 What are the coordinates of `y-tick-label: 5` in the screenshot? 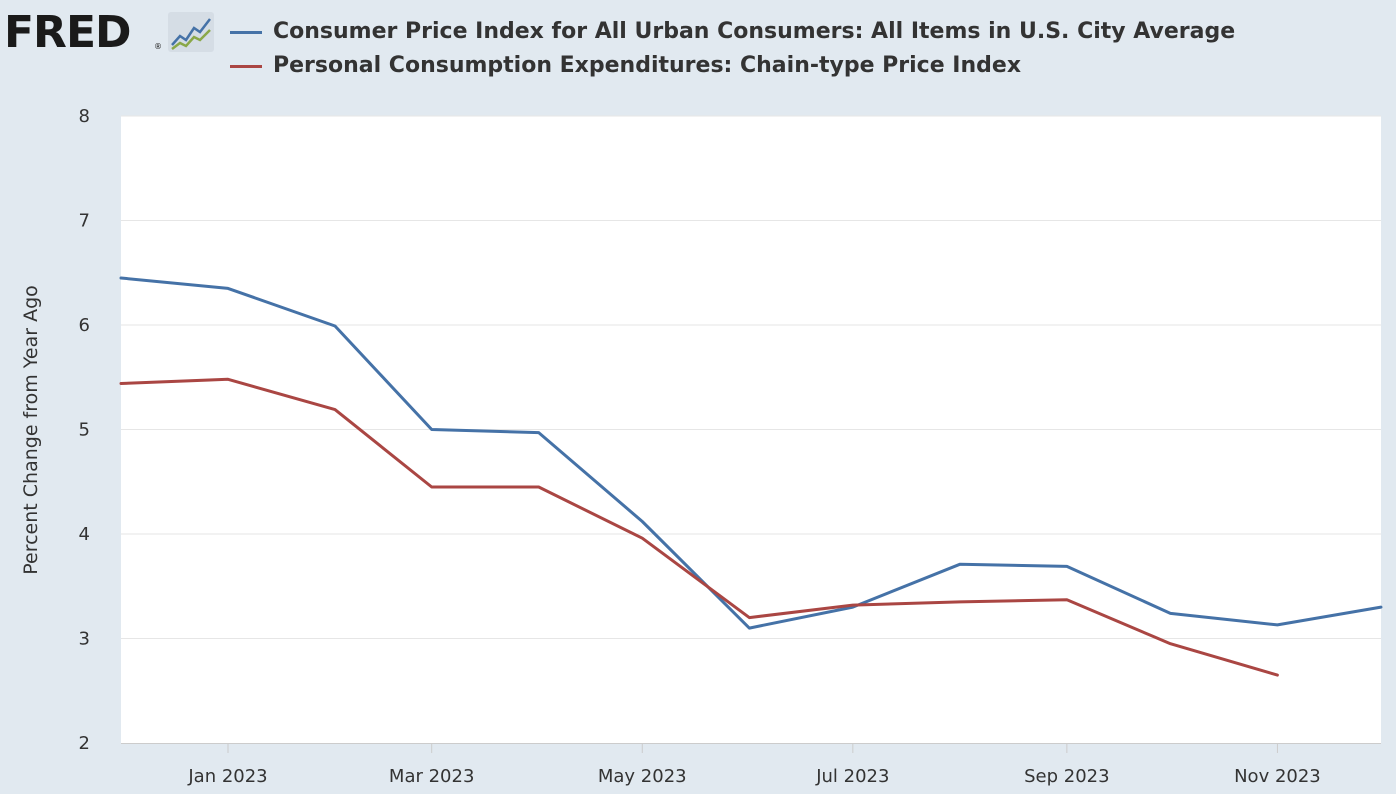 It's located at (84, 430).